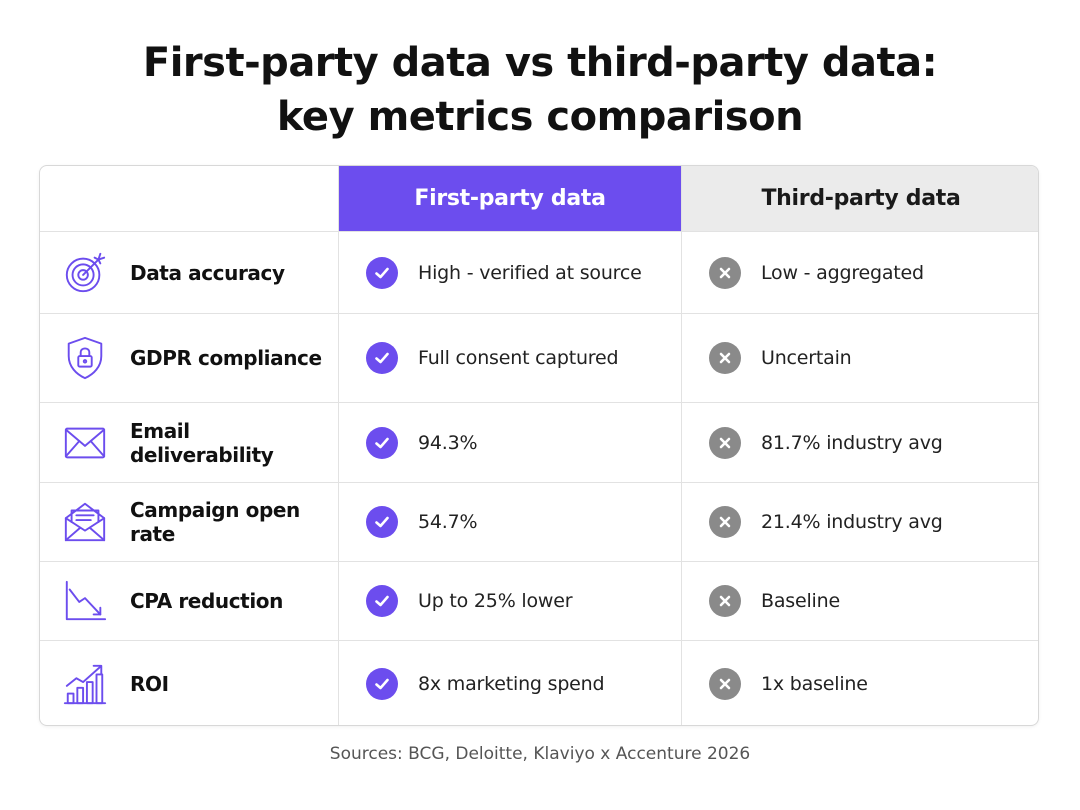 The height and width of the screenshot is (810, 1080). I want to click on first-party-value: 54.7%, so click(448, 522).